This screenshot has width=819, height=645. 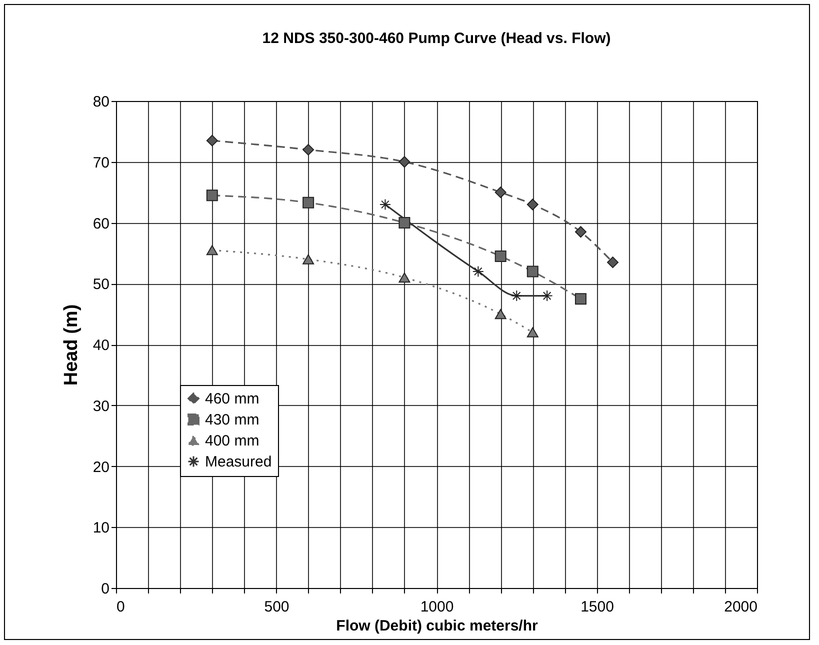 I want to click on x-axis-title: Flow (Debit) cubic meters/hr, so click(x=437, y=626).